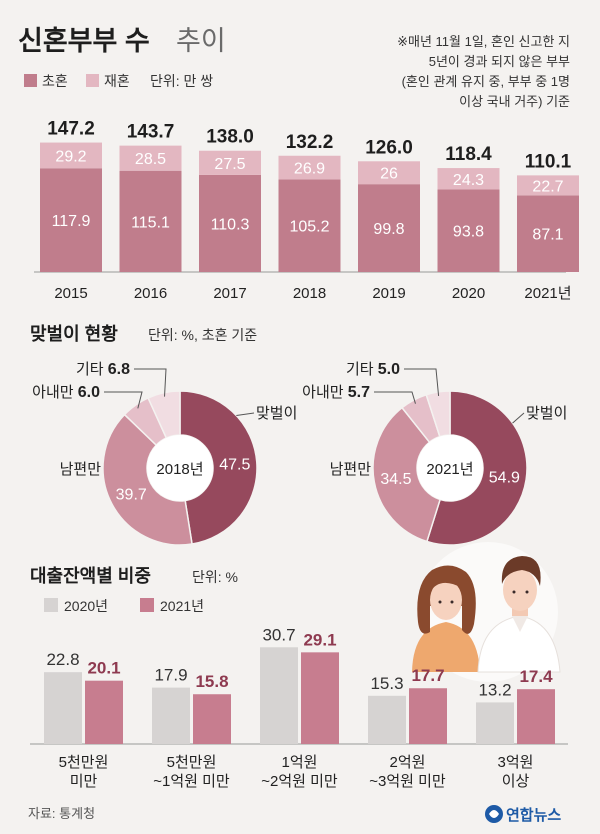 The image size is (600, 834). What do you see at coordinates (516, 762) in the screenshot?
I see `x-tick-label: 3억원` at bounding box center [516, 762].